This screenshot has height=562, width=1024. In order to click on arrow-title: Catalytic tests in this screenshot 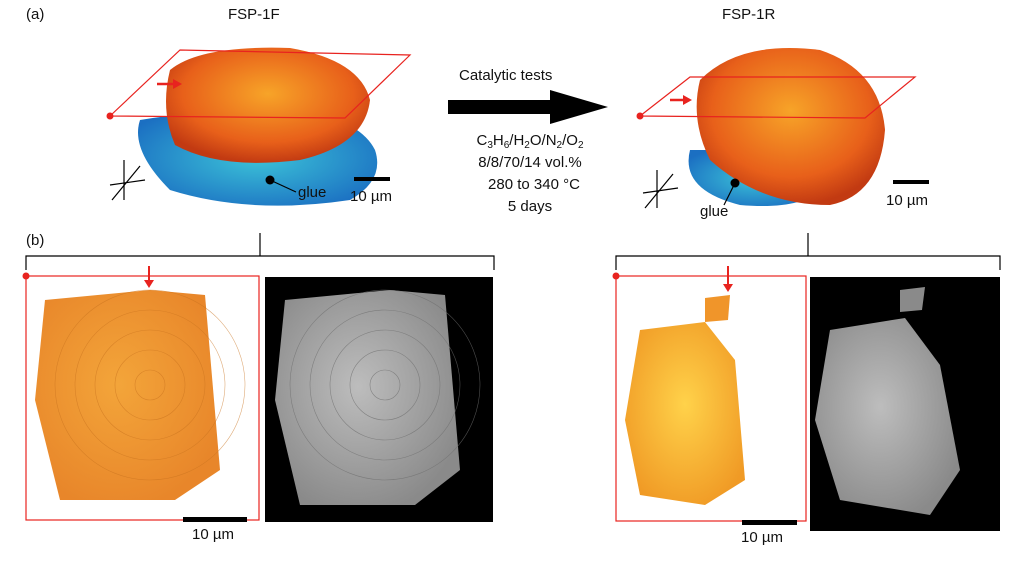, I will do `click(506, 75)`.